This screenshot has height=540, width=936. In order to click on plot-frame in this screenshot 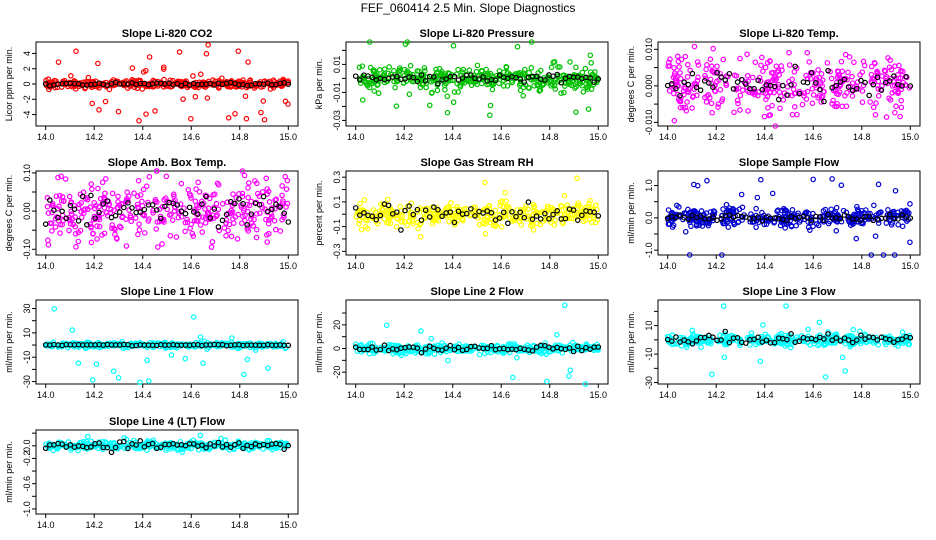, I will do `click(789, 84)`.